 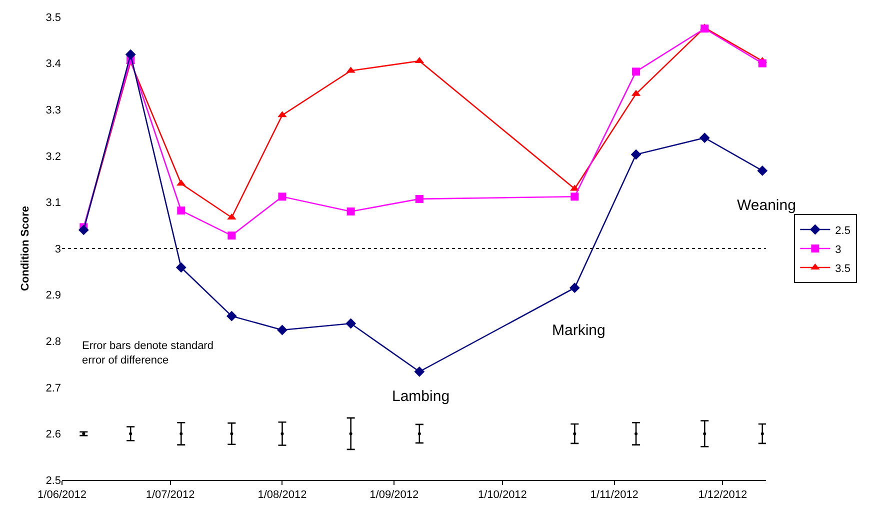 I want to click on x-tick-label: 1/09/2012, so click(x=394, y=495).